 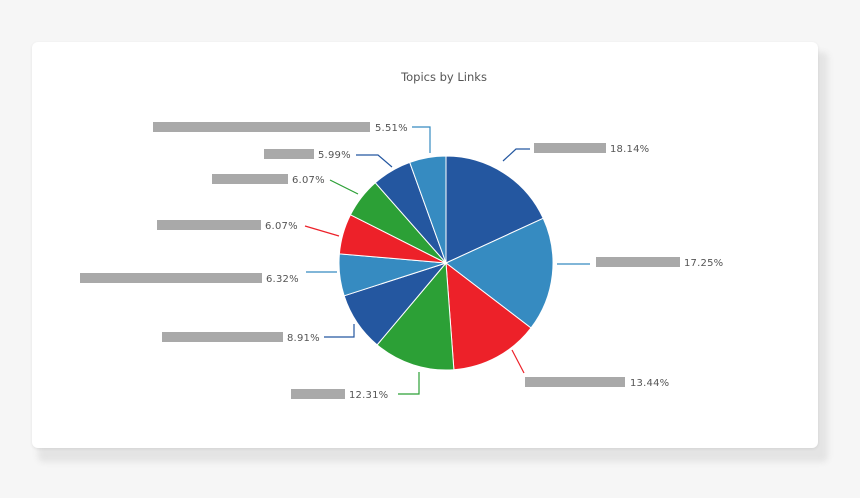 What do you see at coordinates (334, 155) in the screenshot?
I see `slice-percent-label-9: 5.99%` at bounding box center [334, 155].